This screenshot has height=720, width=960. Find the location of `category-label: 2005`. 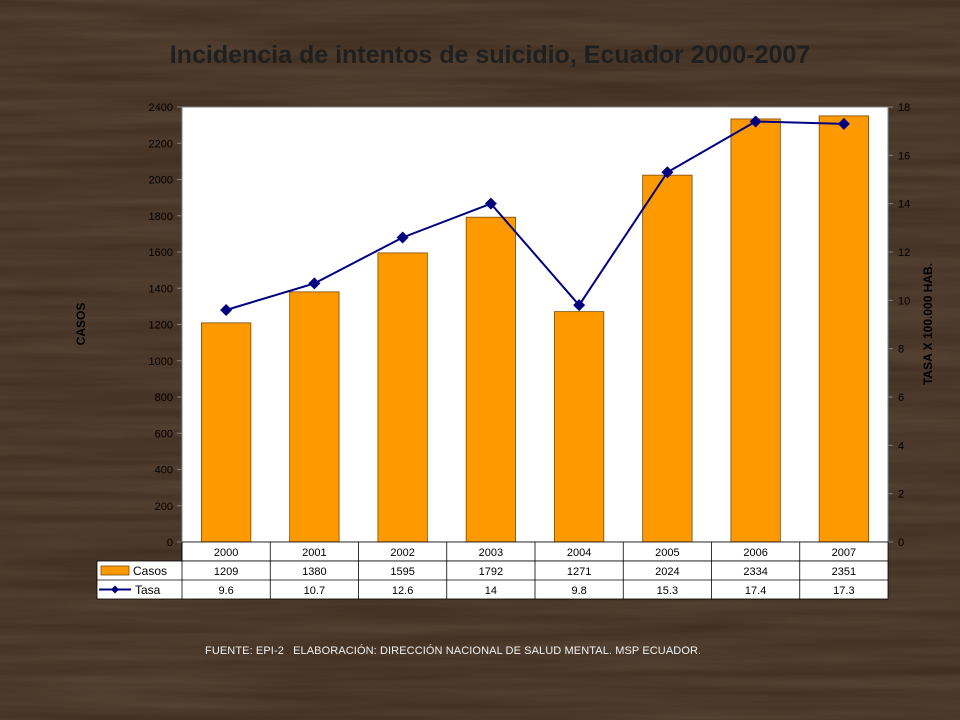

category-label: 2005 is located at coordinates (667, 553).